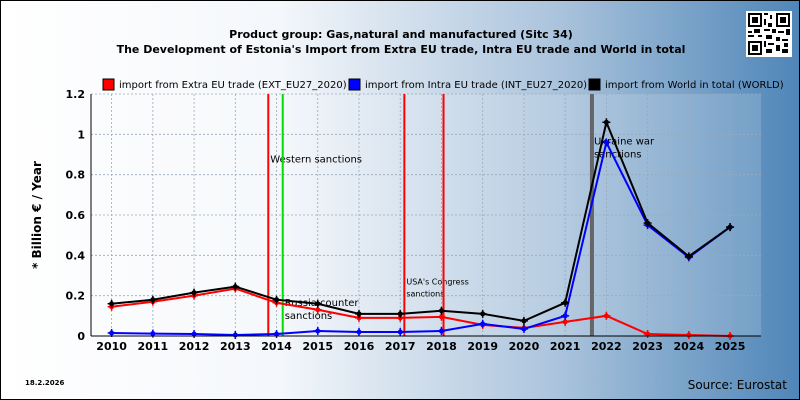 This screenshot has height=400, width=800. Describe the element at coordinates (437, 288) in the screenshot. I see `event-label: USA's Congress sanctions` at that location.